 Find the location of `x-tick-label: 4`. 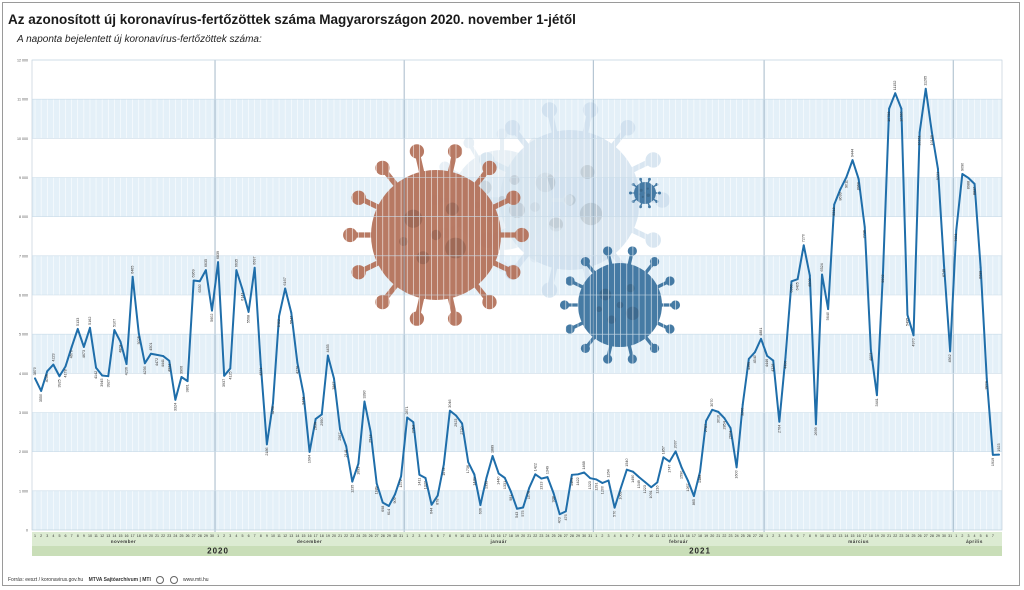

x-tick-label: 4 is located at coordinates (425, 536).